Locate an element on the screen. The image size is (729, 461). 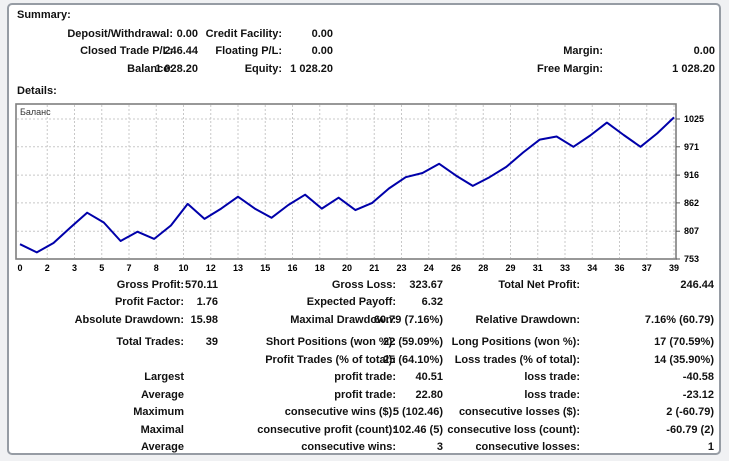
summary-value-3: 1 028.20 is located at coordinates (693, 69).